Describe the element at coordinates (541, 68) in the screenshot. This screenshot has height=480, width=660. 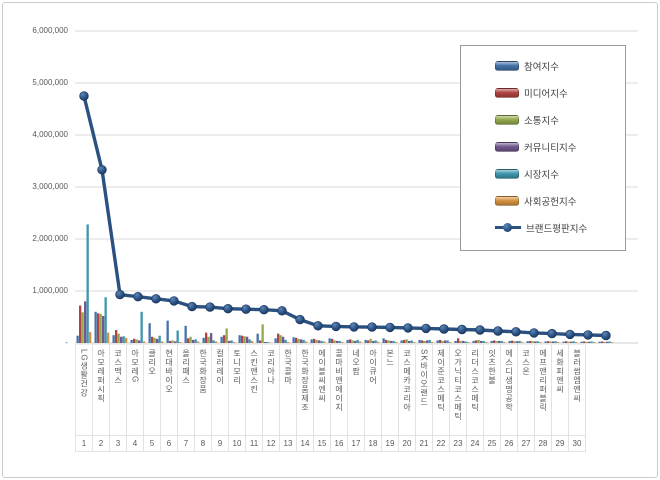
I see `legend-label: 참여지수` at that location.